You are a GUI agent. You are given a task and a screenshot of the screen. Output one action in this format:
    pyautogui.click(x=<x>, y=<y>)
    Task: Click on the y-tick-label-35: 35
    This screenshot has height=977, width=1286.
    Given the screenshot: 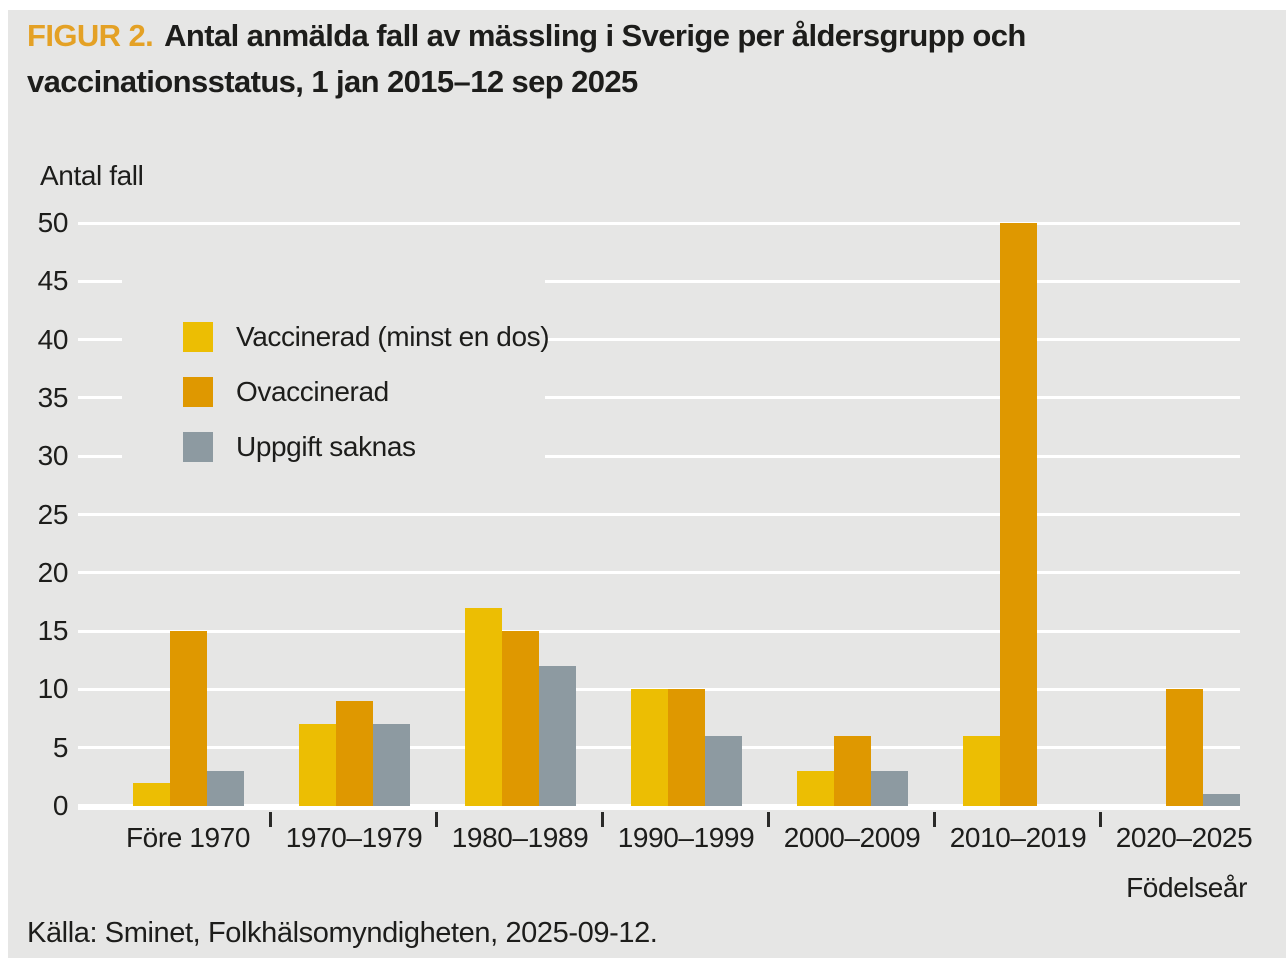 What is the action you would take?
    pyautogui.click(x=53, y=397)
    